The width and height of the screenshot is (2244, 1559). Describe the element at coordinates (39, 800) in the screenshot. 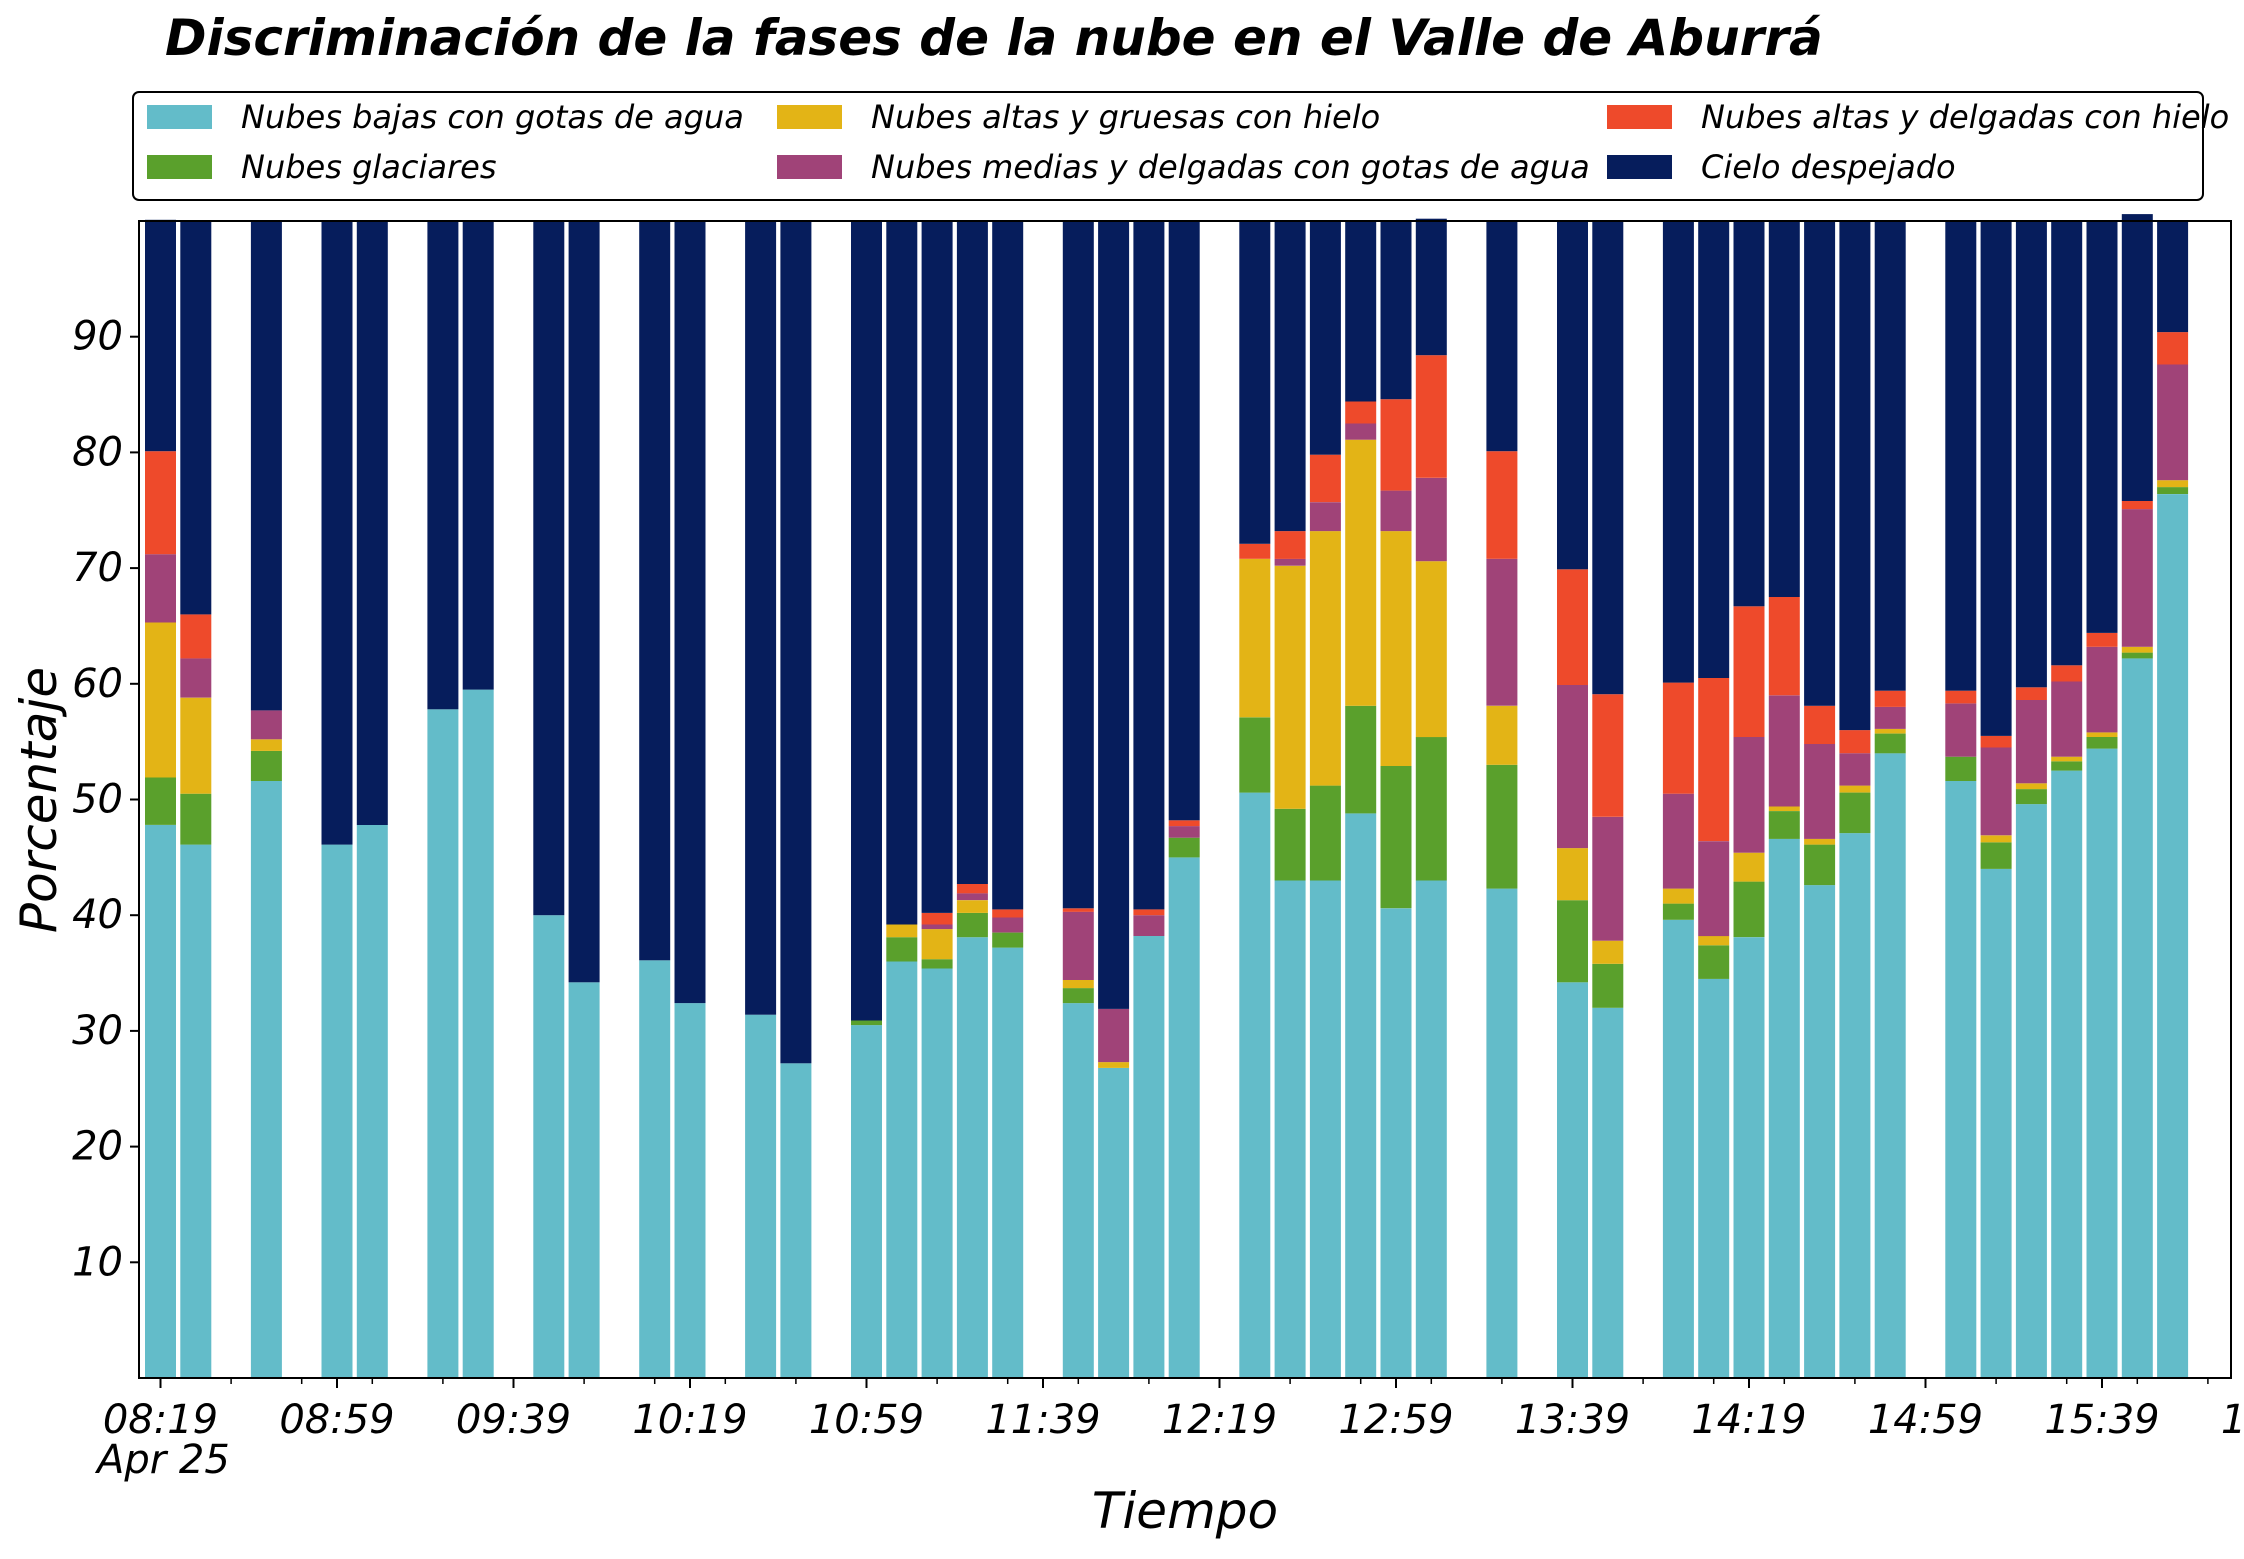

I see `y-axis-title: Porcentaje` at that location.